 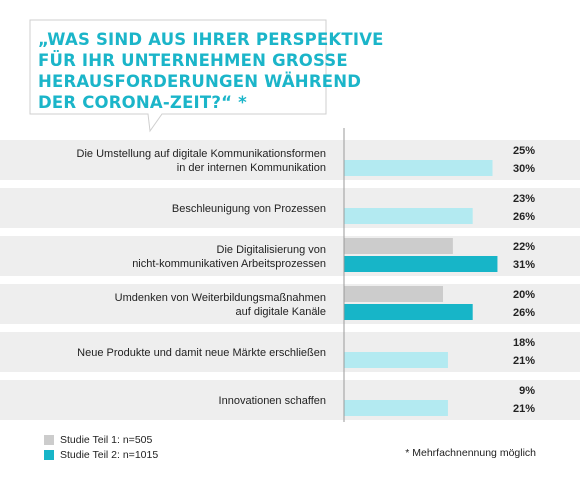 What do you see at coordinates (211, 39) in the screenshot?
I see `title-line-1: „WAS SIND AUS IHRER PERSPEKTIVE` at bounding box center [211, 39].